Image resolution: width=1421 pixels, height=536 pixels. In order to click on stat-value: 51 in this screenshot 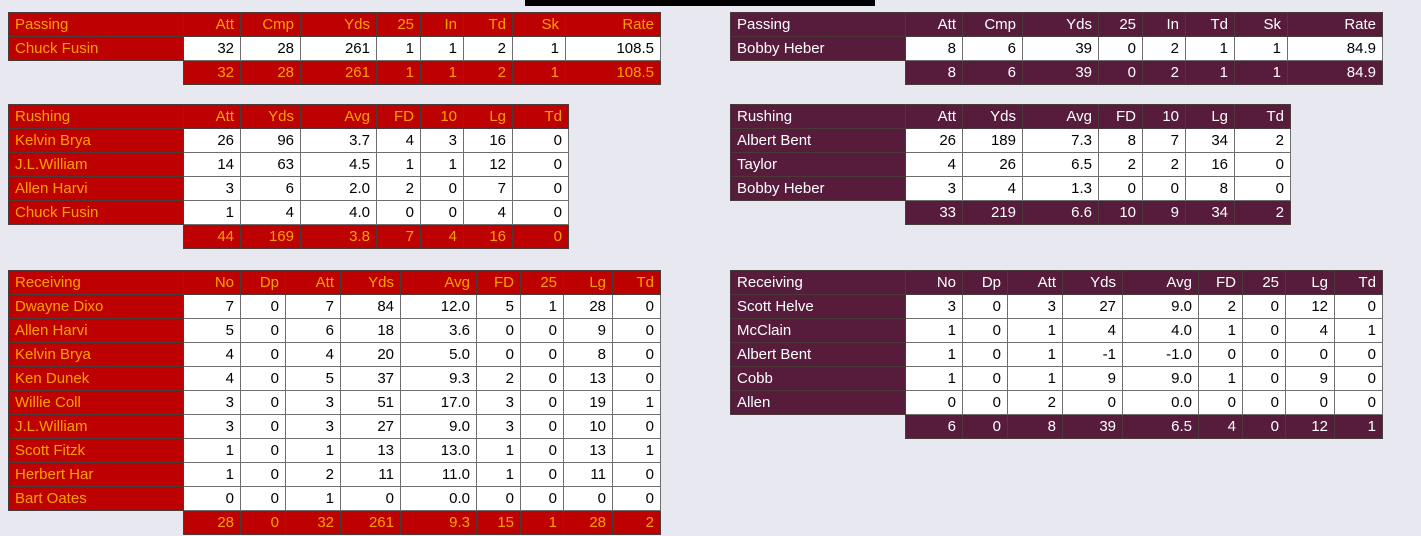, I will do `click(370, 402)`.